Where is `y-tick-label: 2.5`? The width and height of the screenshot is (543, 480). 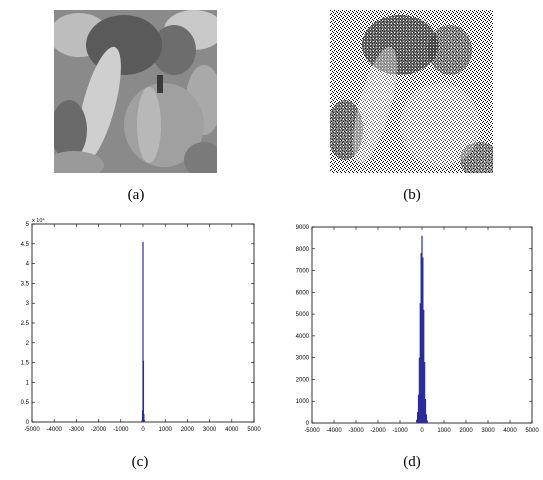
y-tick-label: 2.5 is located at coordinates (25, 324).